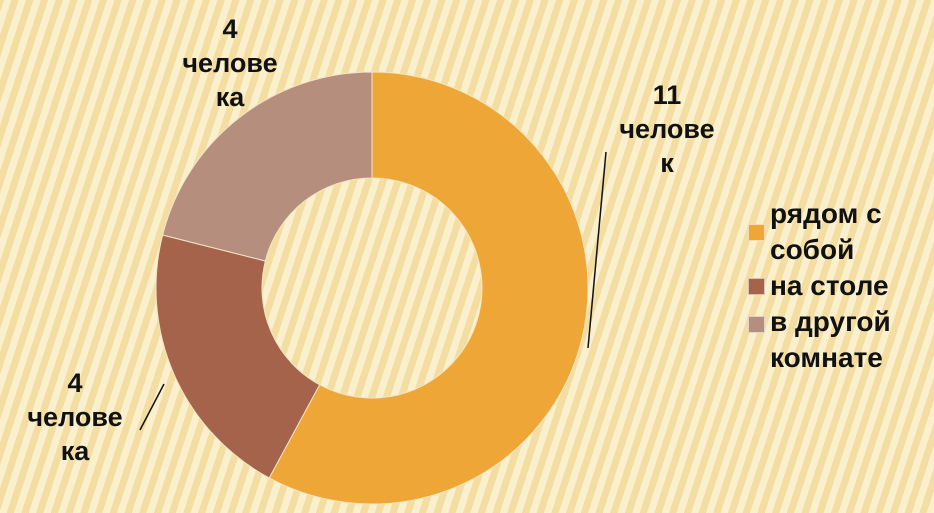 The image size is (934, 513). Describe the element at coordinates (152, 407) in the screenshot. I see `leader-line-on-table` at that location.